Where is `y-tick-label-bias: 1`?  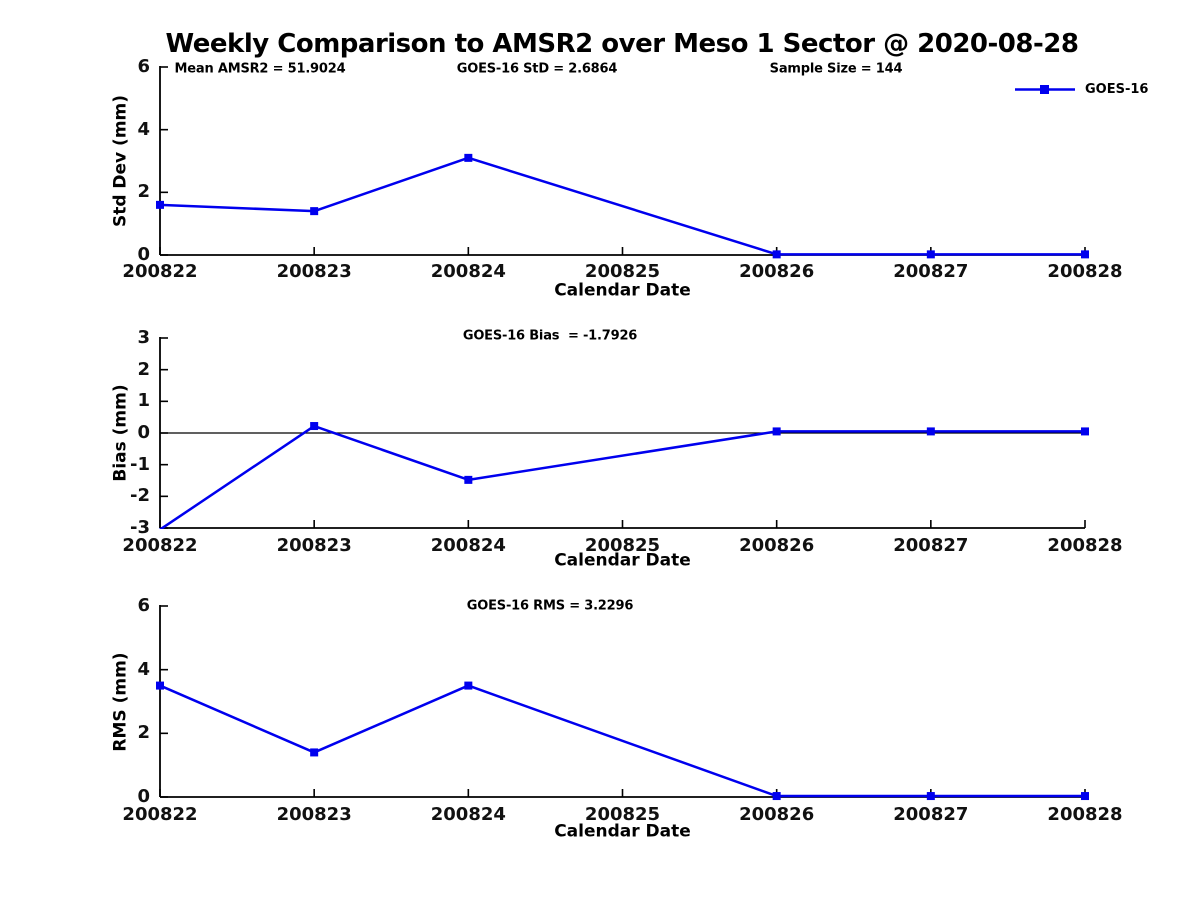 y-tick-label-bias: 1 is located at coordinates (143, 401).